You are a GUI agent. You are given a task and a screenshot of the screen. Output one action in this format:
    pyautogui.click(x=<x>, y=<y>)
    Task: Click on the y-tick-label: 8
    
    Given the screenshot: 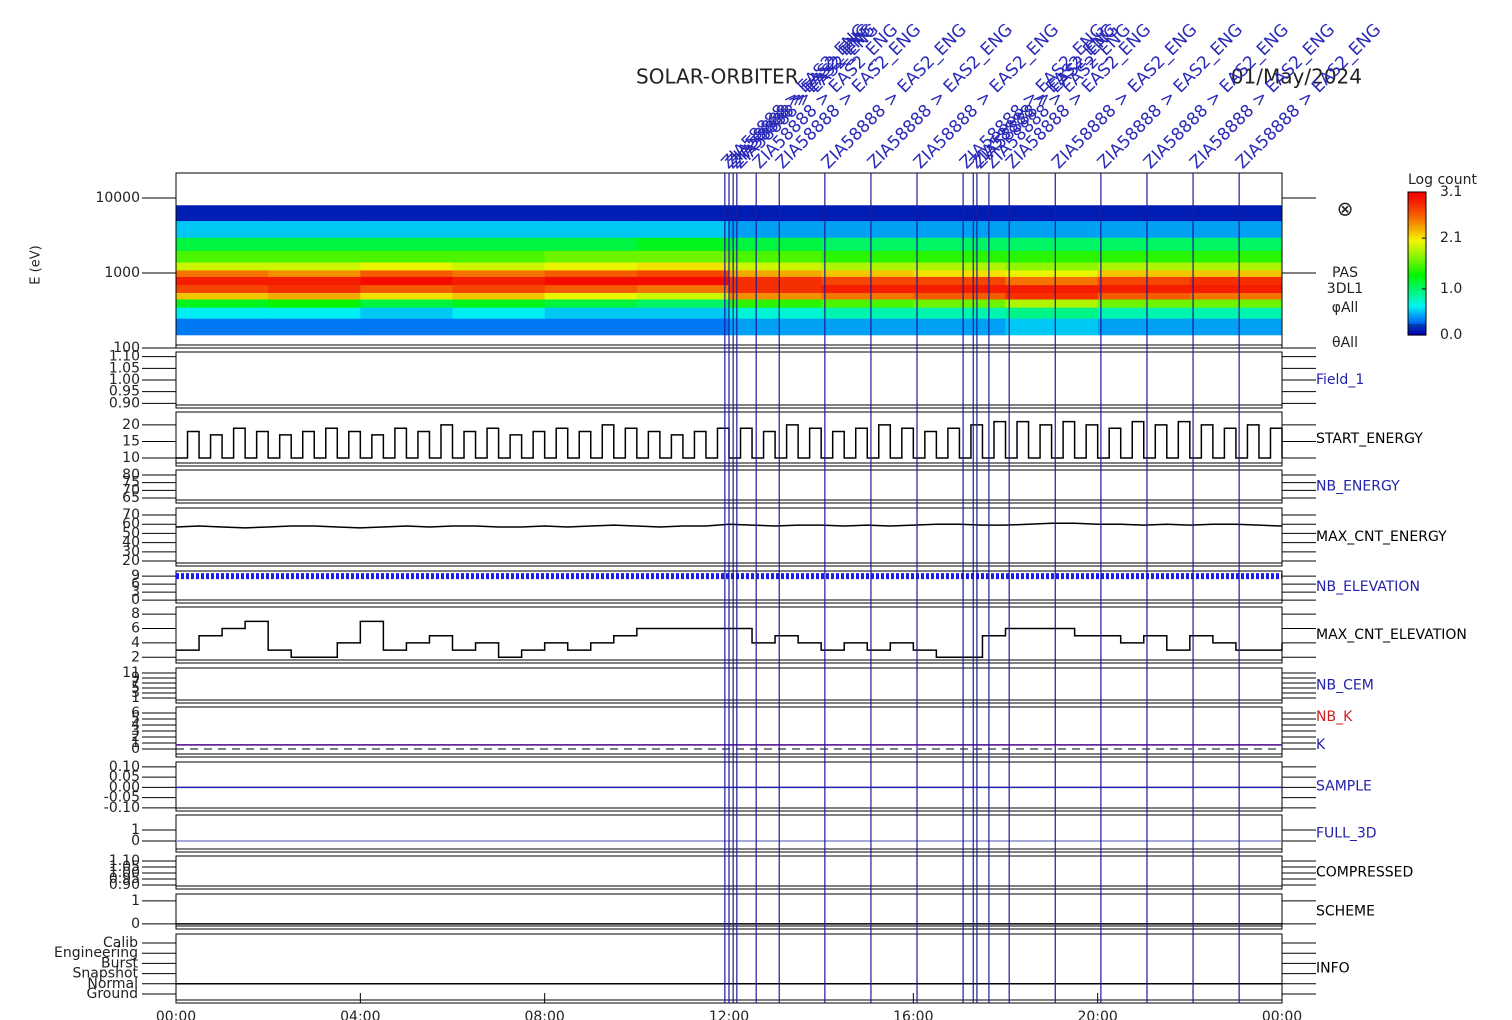 What is the action you would take?
    pyautogui.click(x=135, y=614)
    